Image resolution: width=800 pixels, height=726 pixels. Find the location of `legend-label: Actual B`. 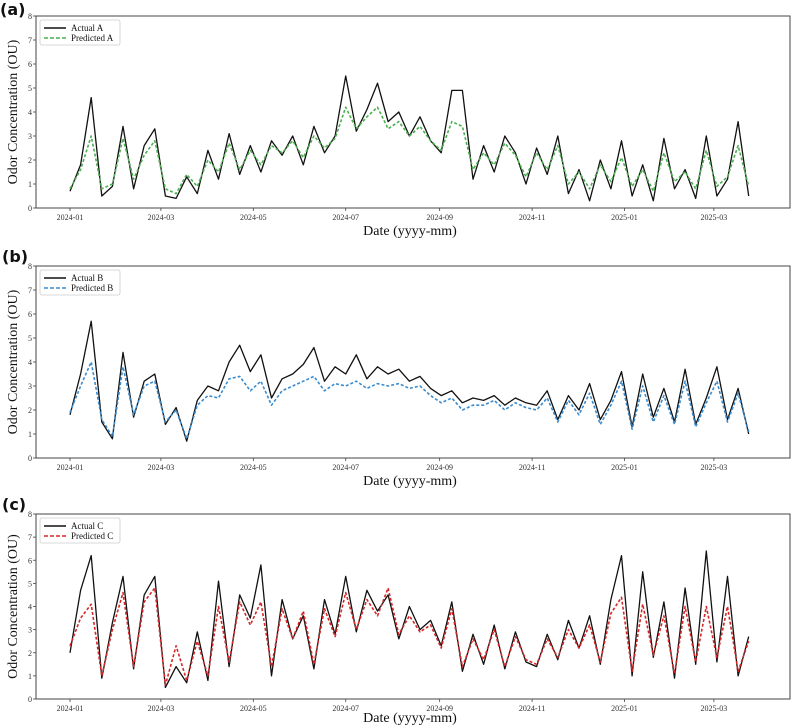

legend-label: Actual B is located at coordinates (87, 278).